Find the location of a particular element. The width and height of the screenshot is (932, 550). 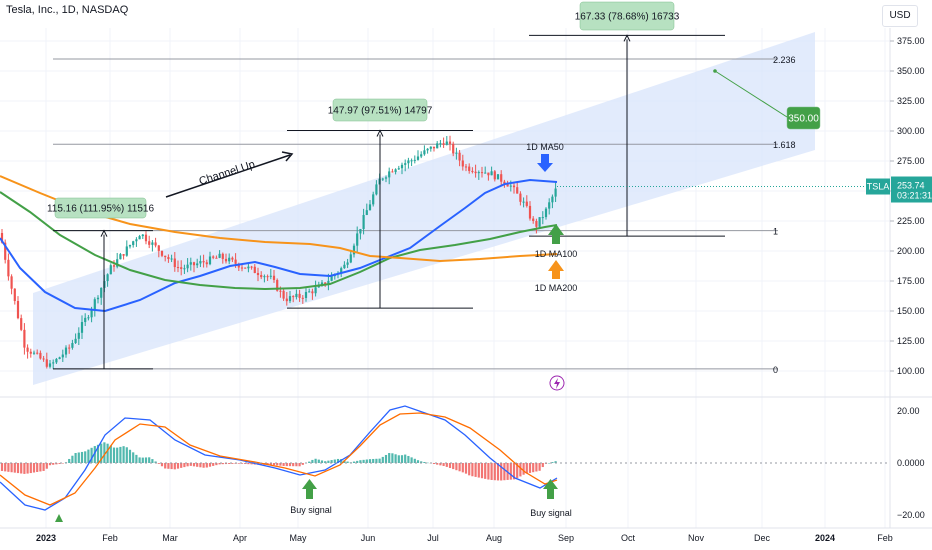

measure3-label: 167.33 (78.68%) 16733 is located at coordinates (627, 17).